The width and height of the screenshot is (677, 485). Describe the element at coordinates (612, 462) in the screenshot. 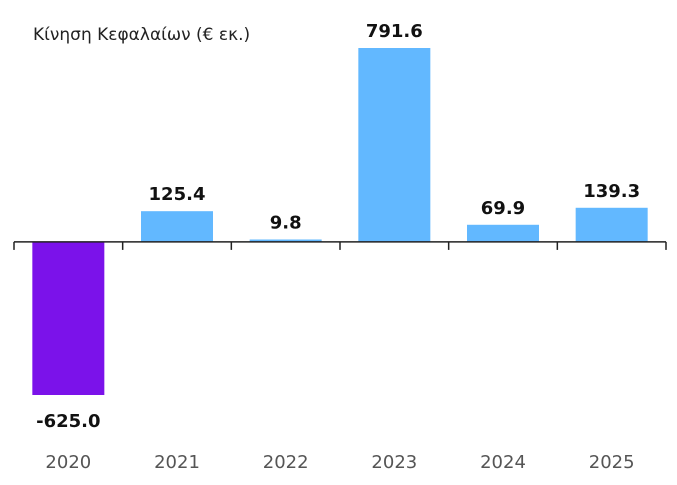

I see `x-tick-label: 2025` at that location.